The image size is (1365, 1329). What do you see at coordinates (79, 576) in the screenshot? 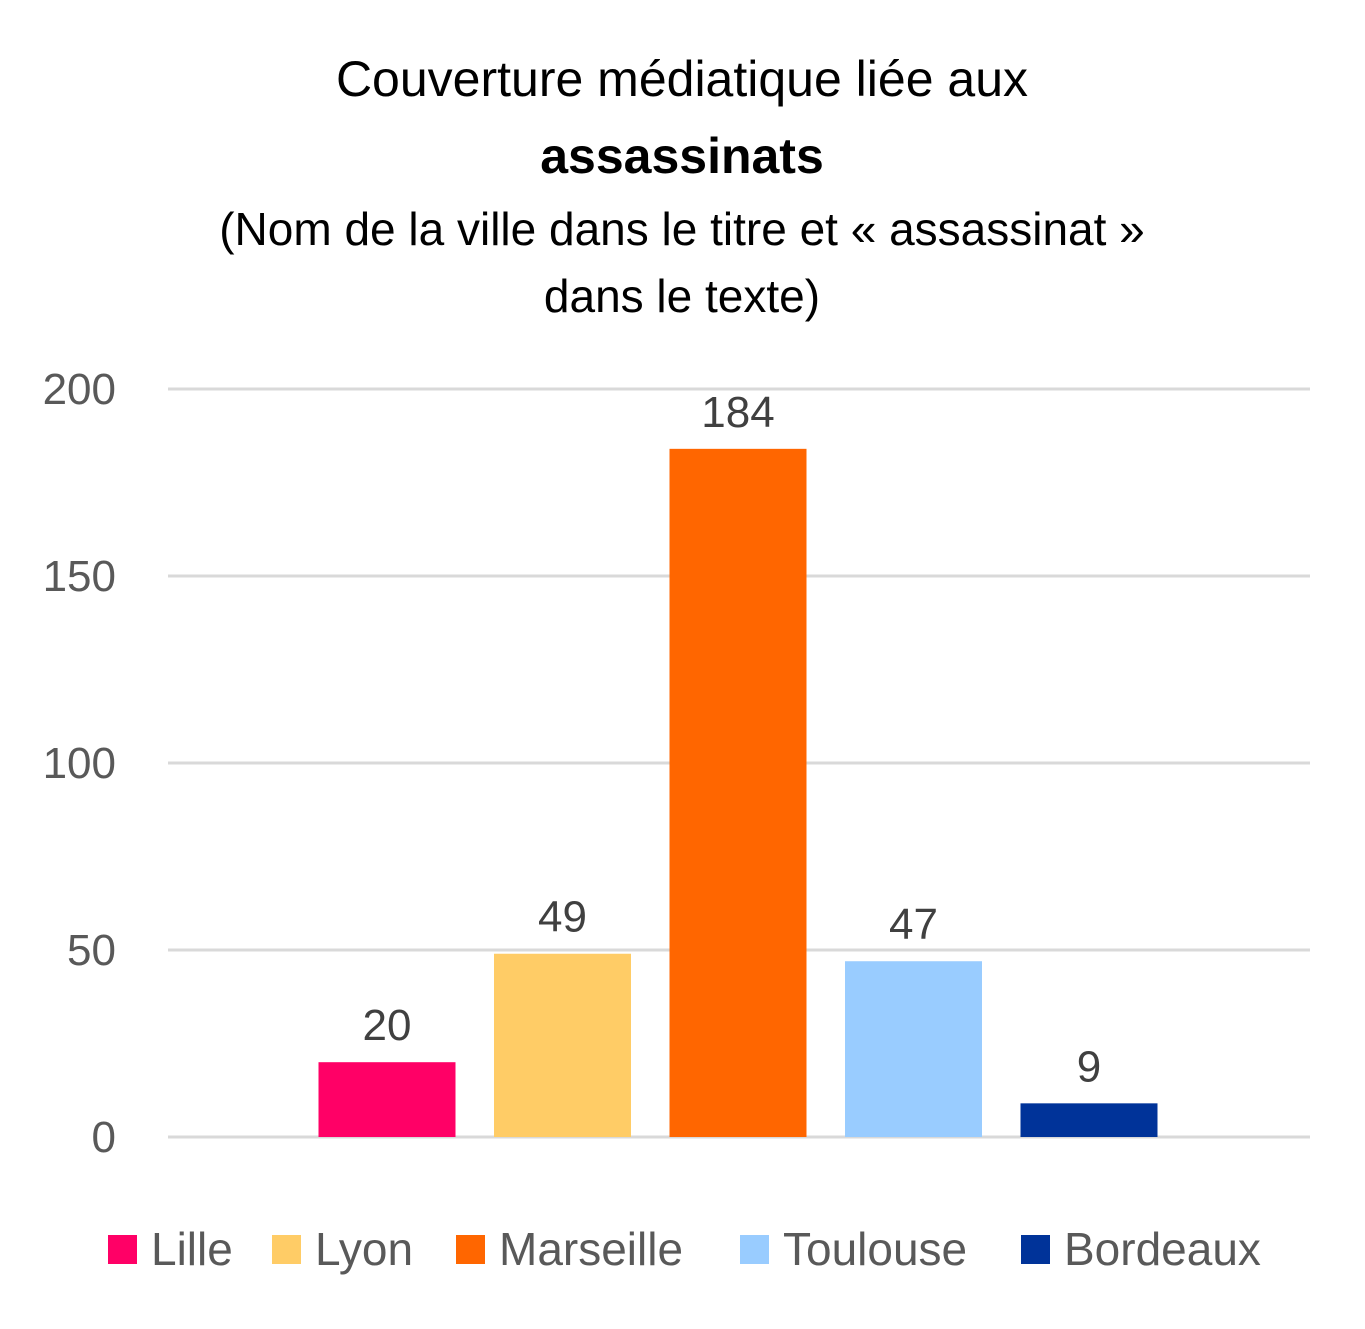
I see `y-tick-label: 150` at bounding box center [79, 576].